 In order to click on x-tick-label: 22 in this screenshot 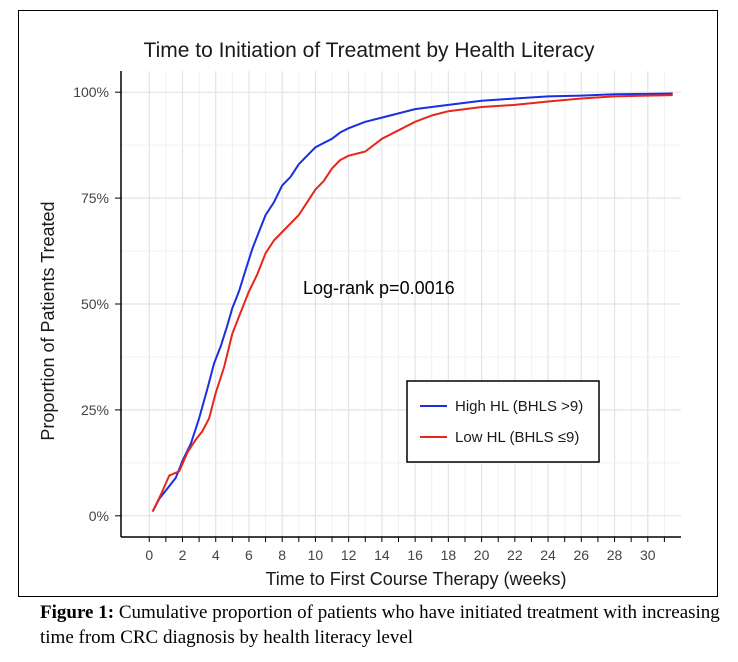, I will do `click(515, 555)`.